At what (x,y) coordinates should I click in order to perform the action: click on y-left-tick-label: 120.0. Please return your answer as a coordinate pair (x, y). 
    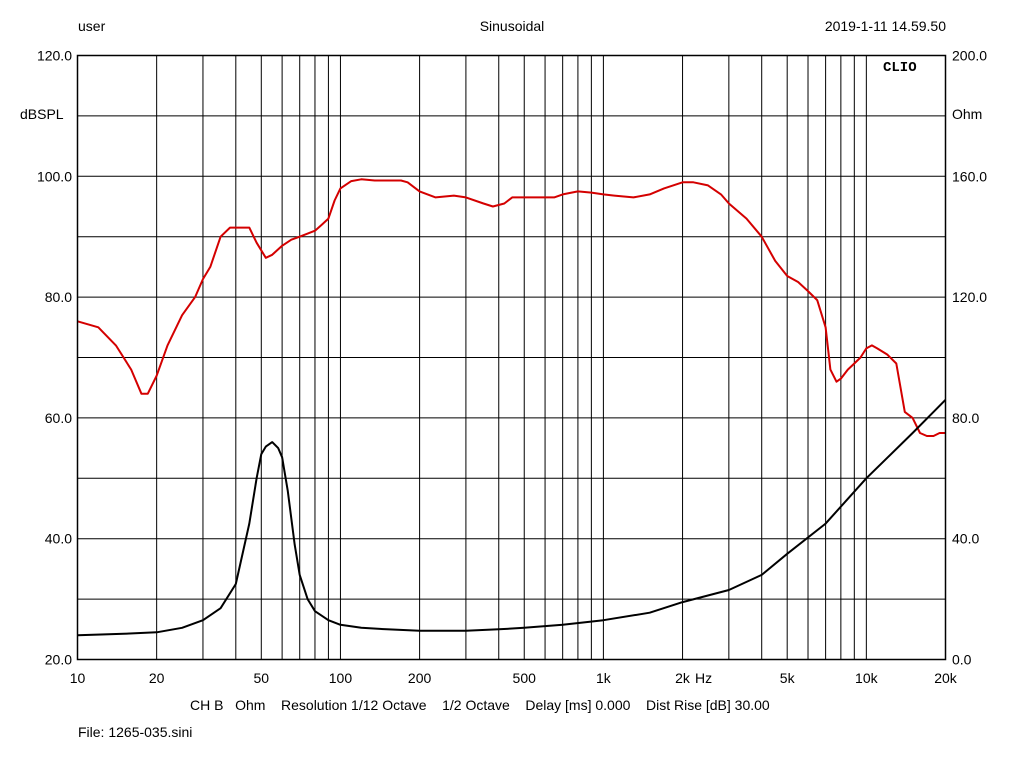
    Looking at the image, I should click on (54, 56).